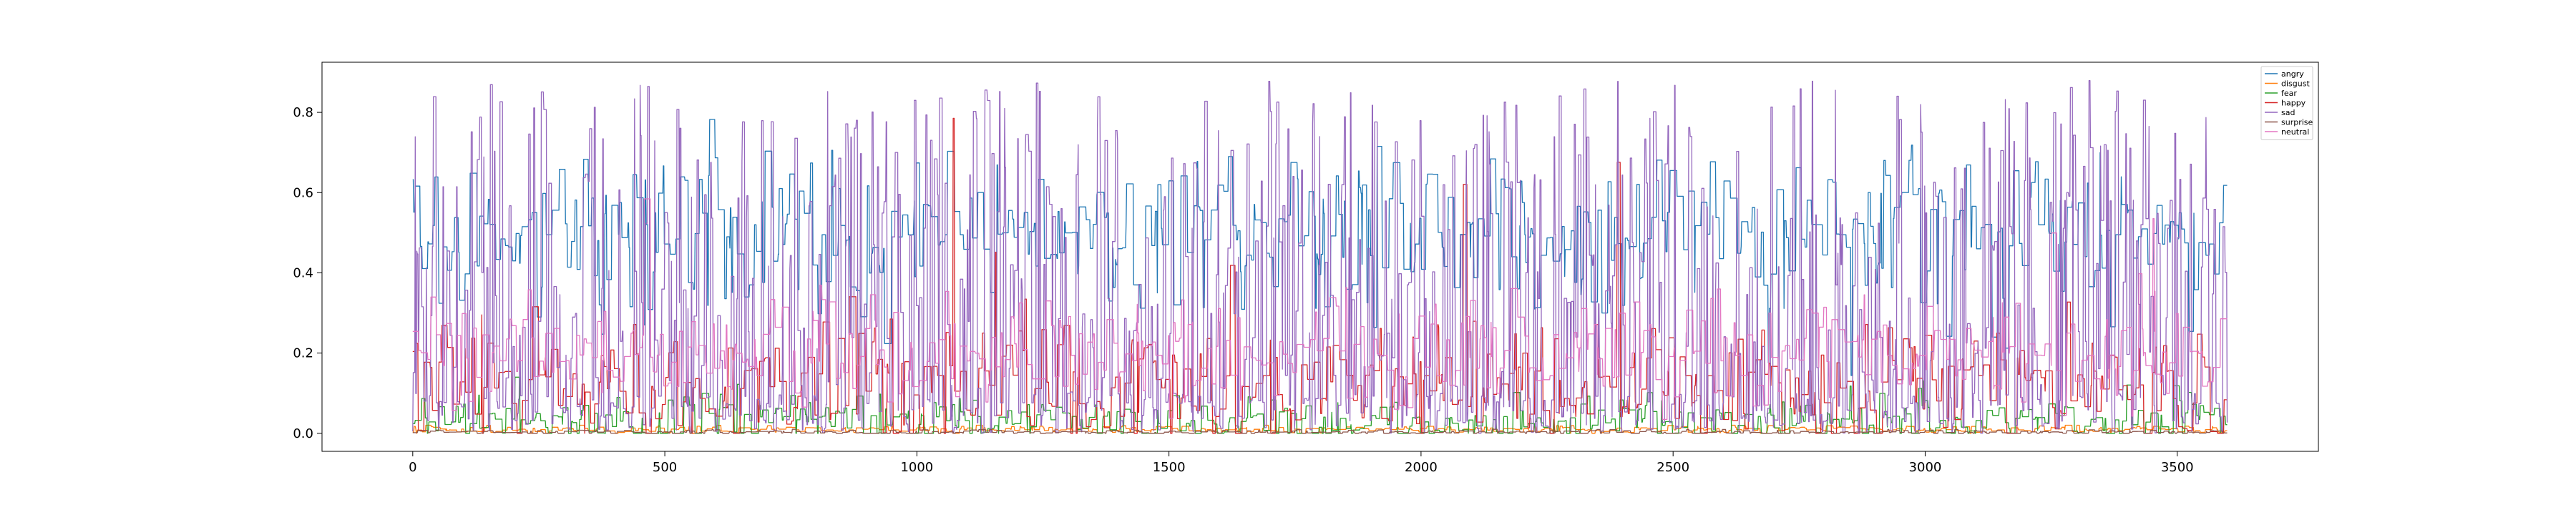 The image size is (2576, 515). What do you see at coordinates (2177, 467) in the screenshot?
I see `x-tick-label: 3500` at bounding box center [2177, 467].